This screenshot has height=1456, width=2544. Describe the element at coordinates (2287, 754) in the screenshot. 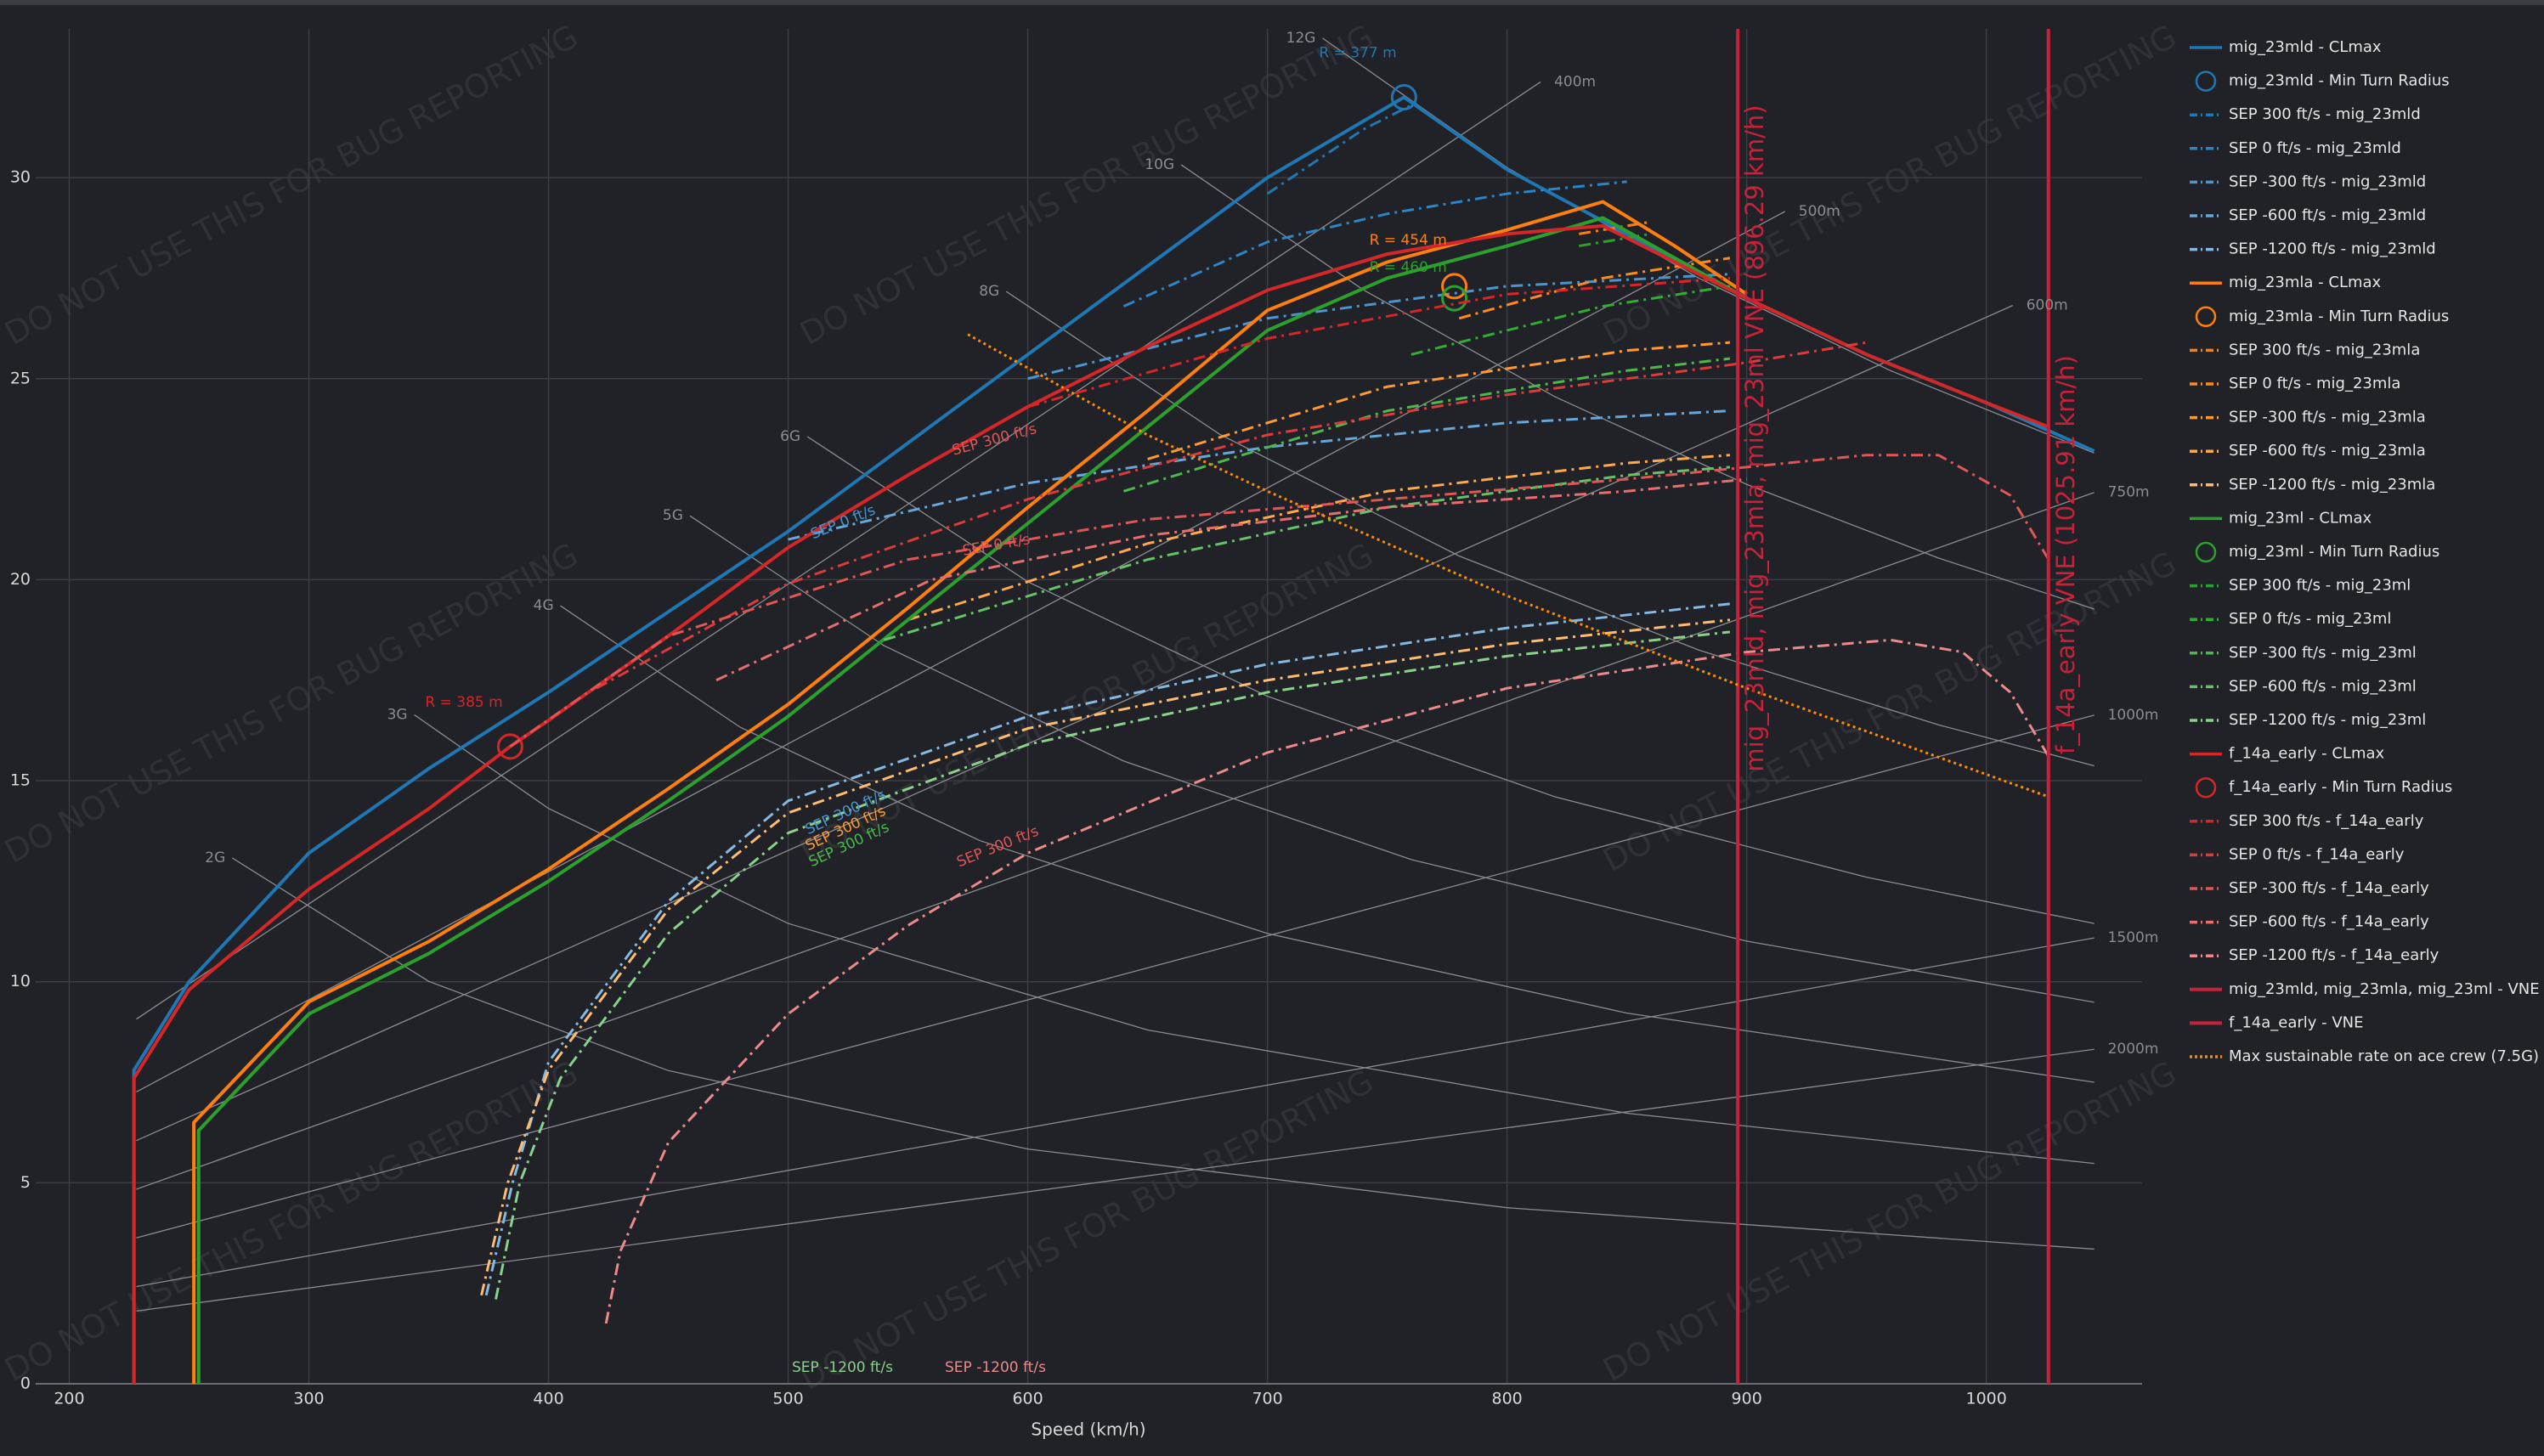

I see `legend-item: f_14a_early - CLmax` at that location.